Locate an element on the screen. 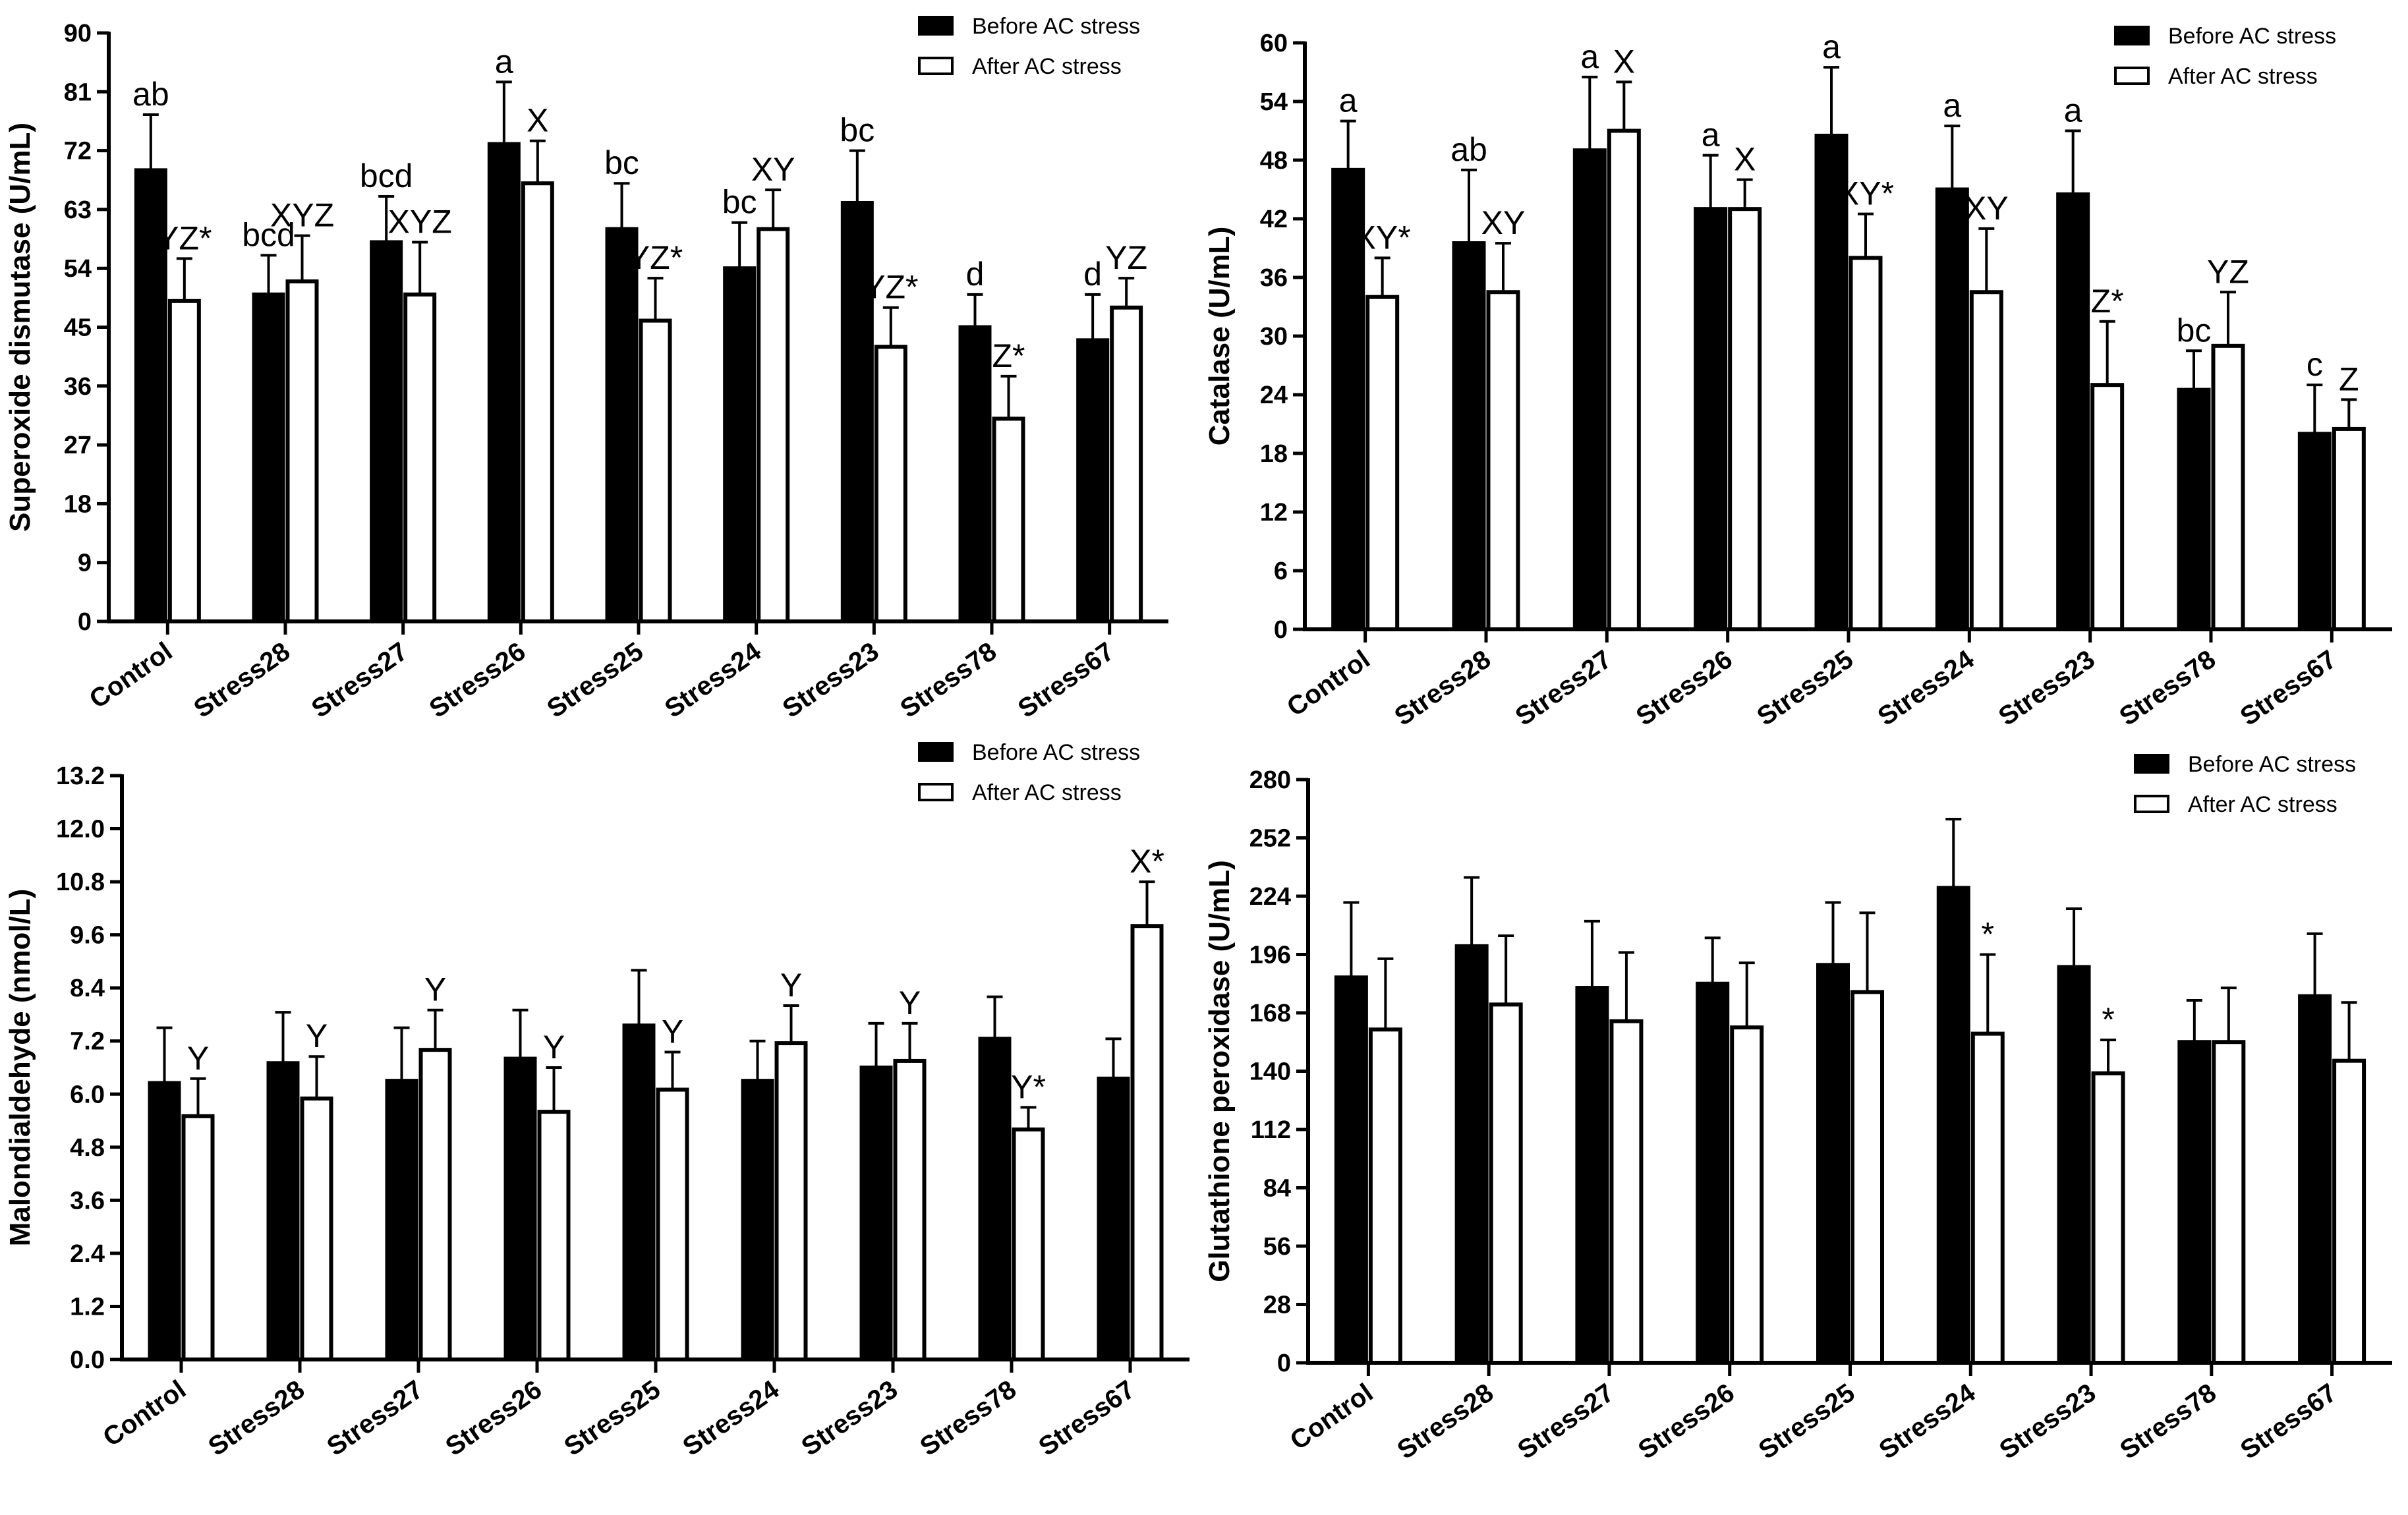 Image resolution: width=2408 pixels, height=1515 pixels. significance-label: Z is located at coordinates (2349, 378).